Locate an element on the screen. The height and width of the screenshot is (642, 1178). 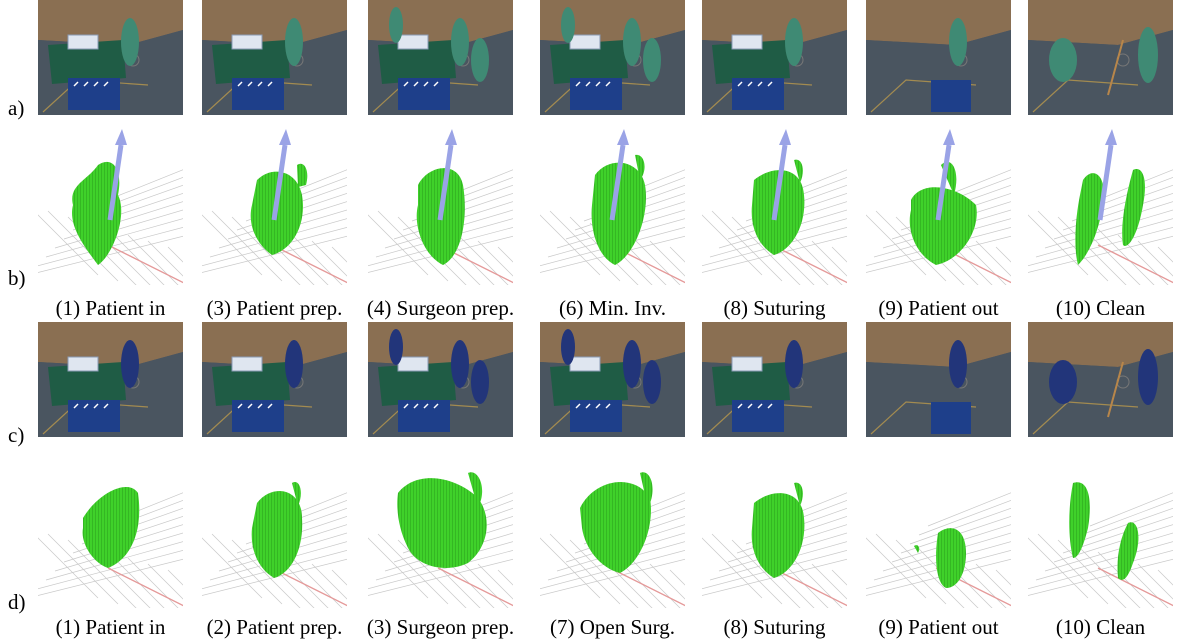
photo-c-7-scene-clean is located at coordinates (1100, 379).